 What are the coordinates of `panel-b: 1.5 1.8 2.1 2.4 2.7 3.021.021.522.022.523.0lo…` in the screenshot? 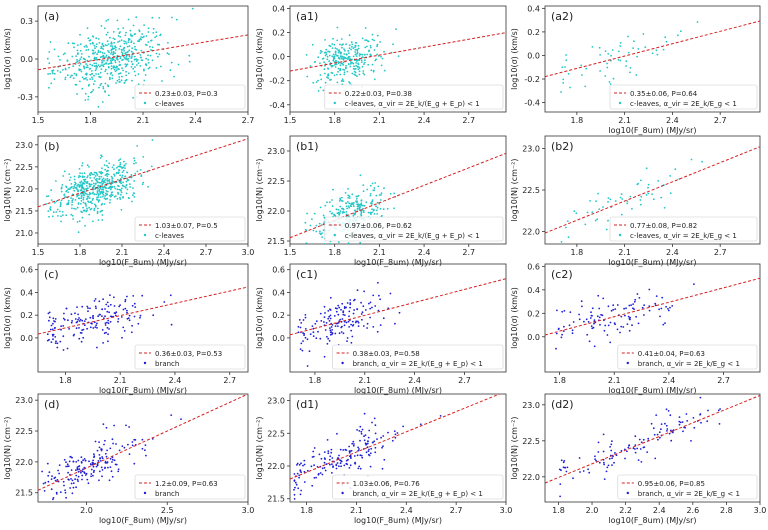 It's located at (128, 201).